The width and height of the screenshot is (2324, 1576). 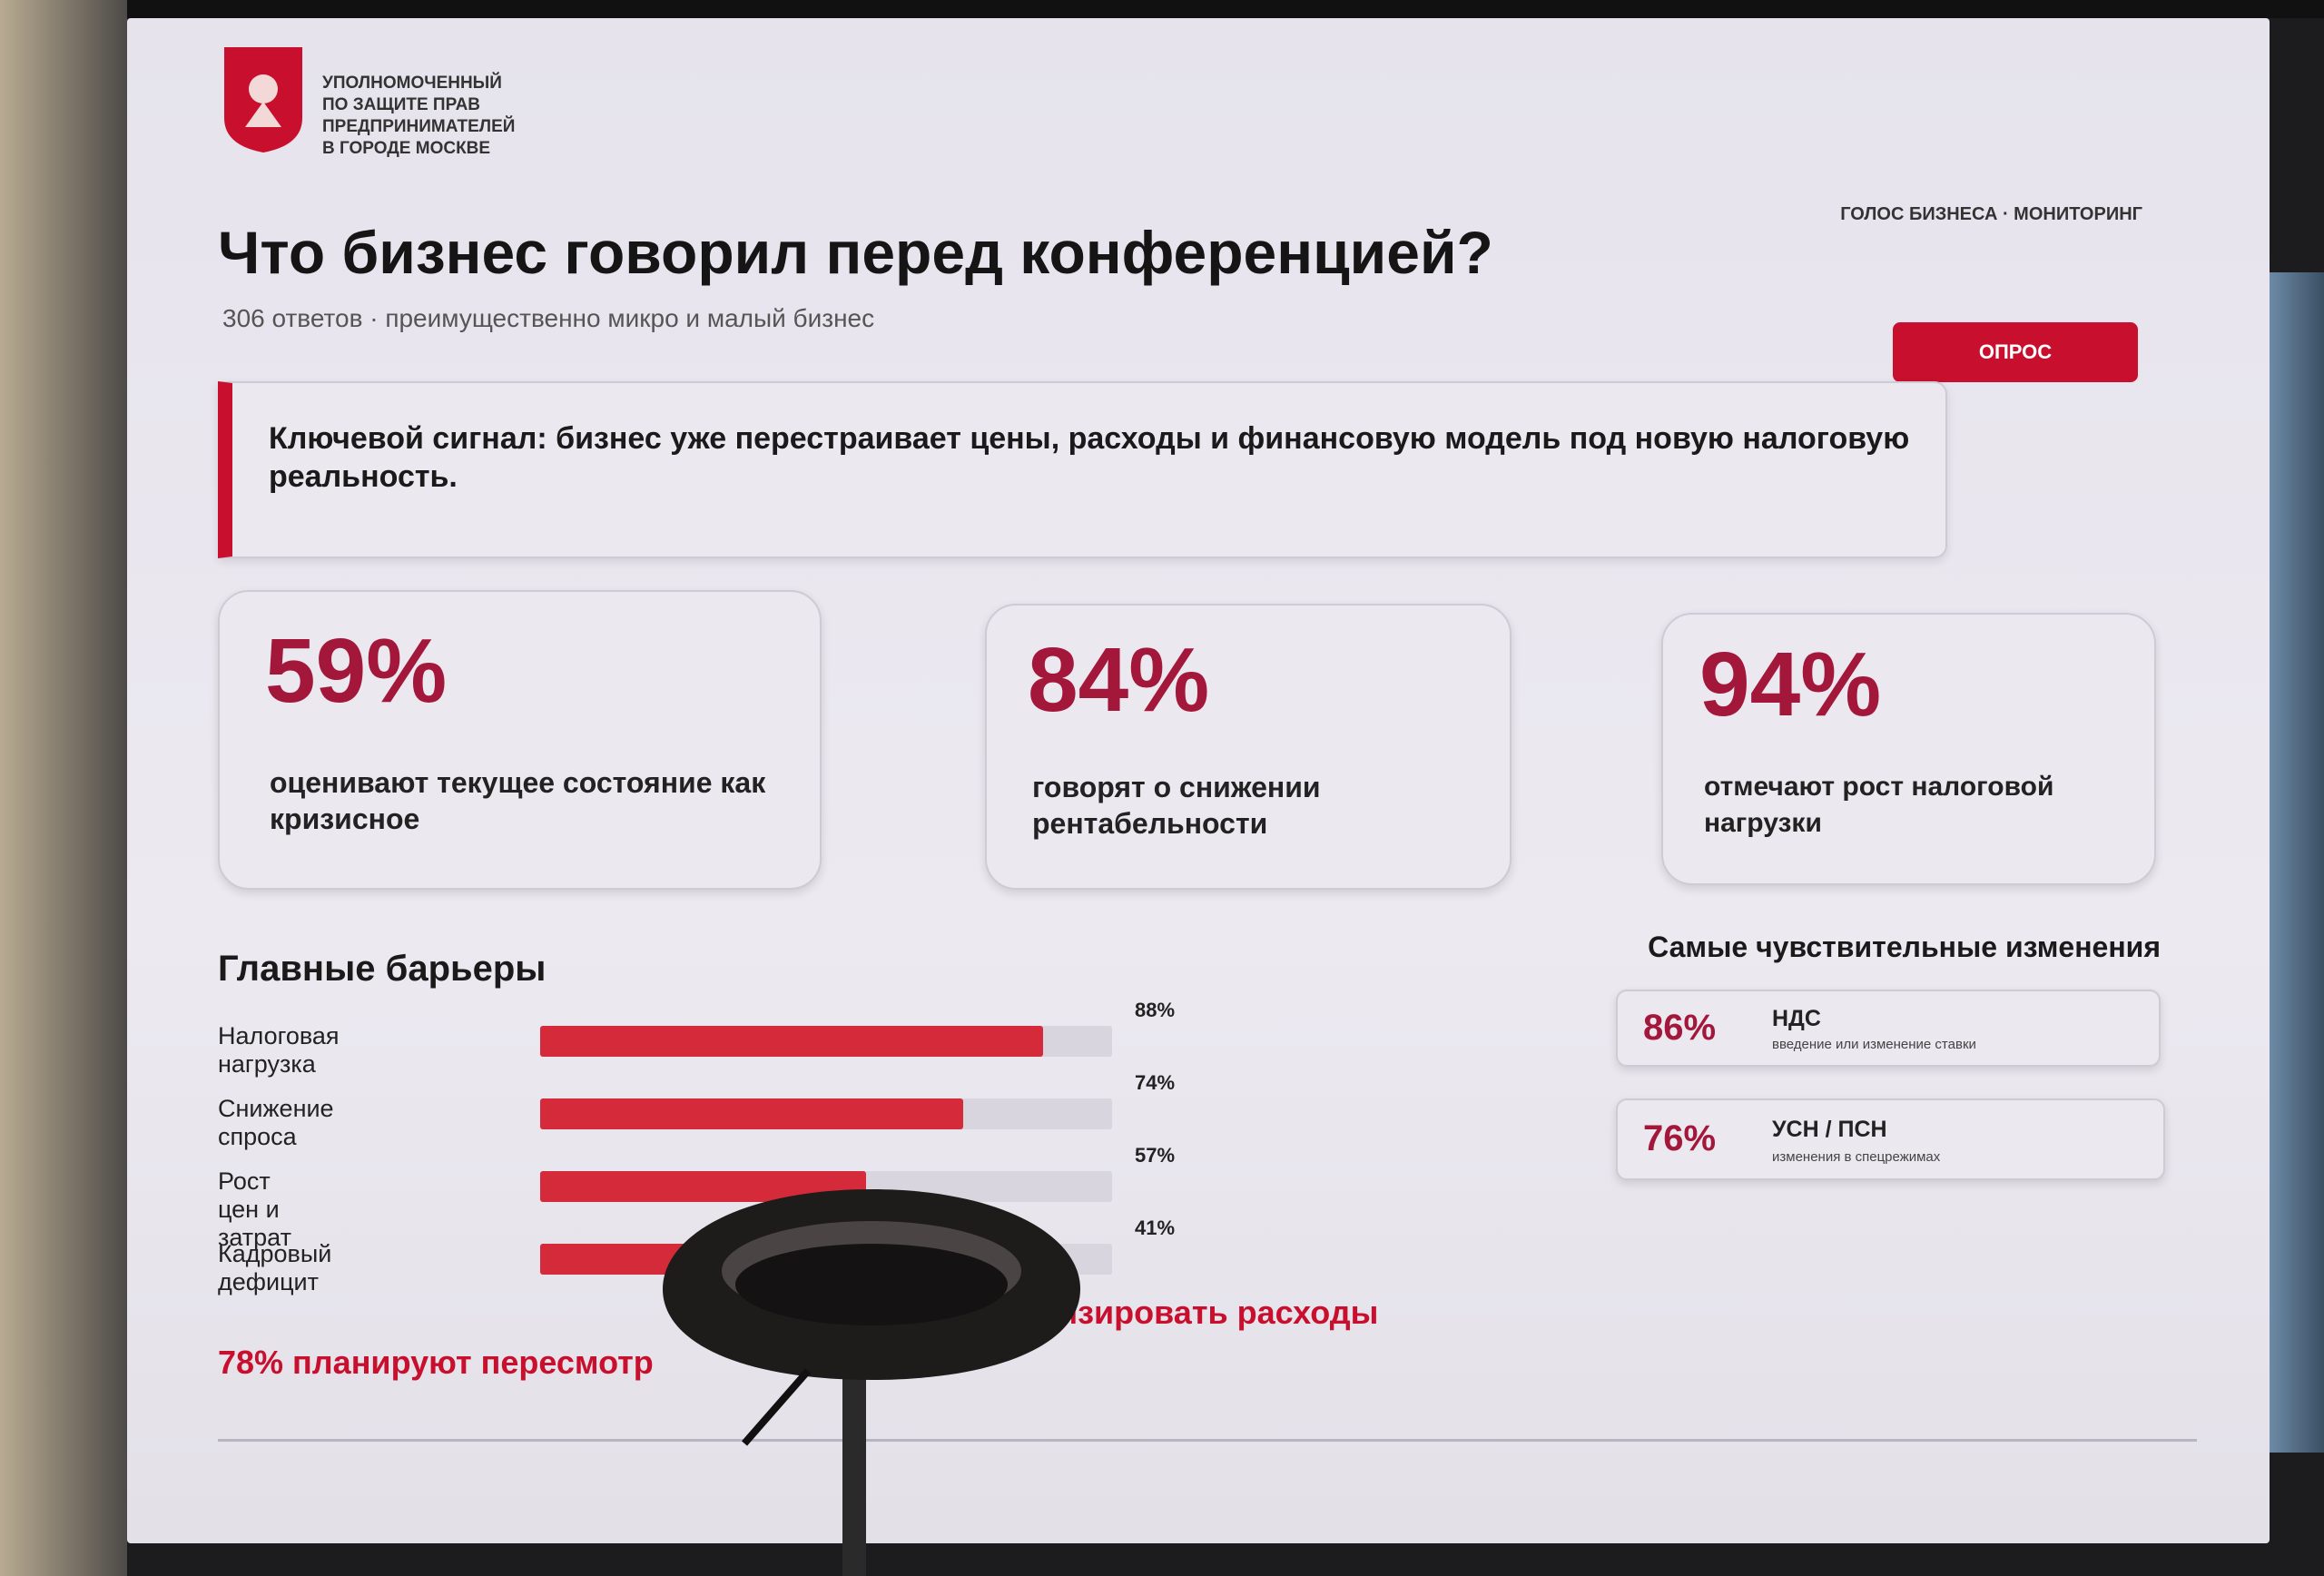 What do you see at coordinates (1829, 1129) in the screenshot?
I see `change-name: УСН / ПСН` at bounding box center [1829, 1129].